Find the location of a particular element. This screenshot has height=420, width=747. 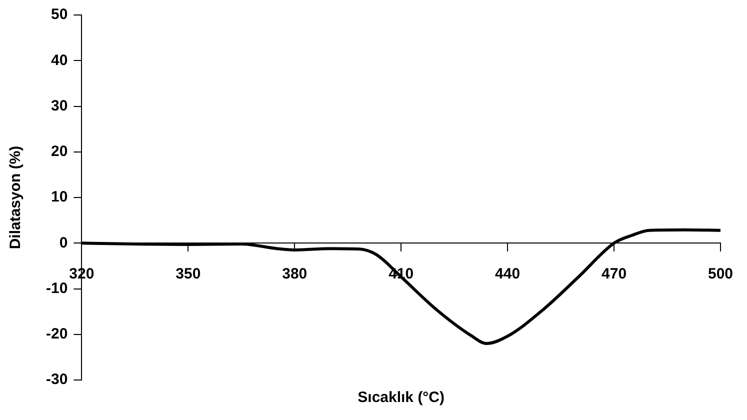

y-tick-label: 30 is located at coordinates (59, 105).